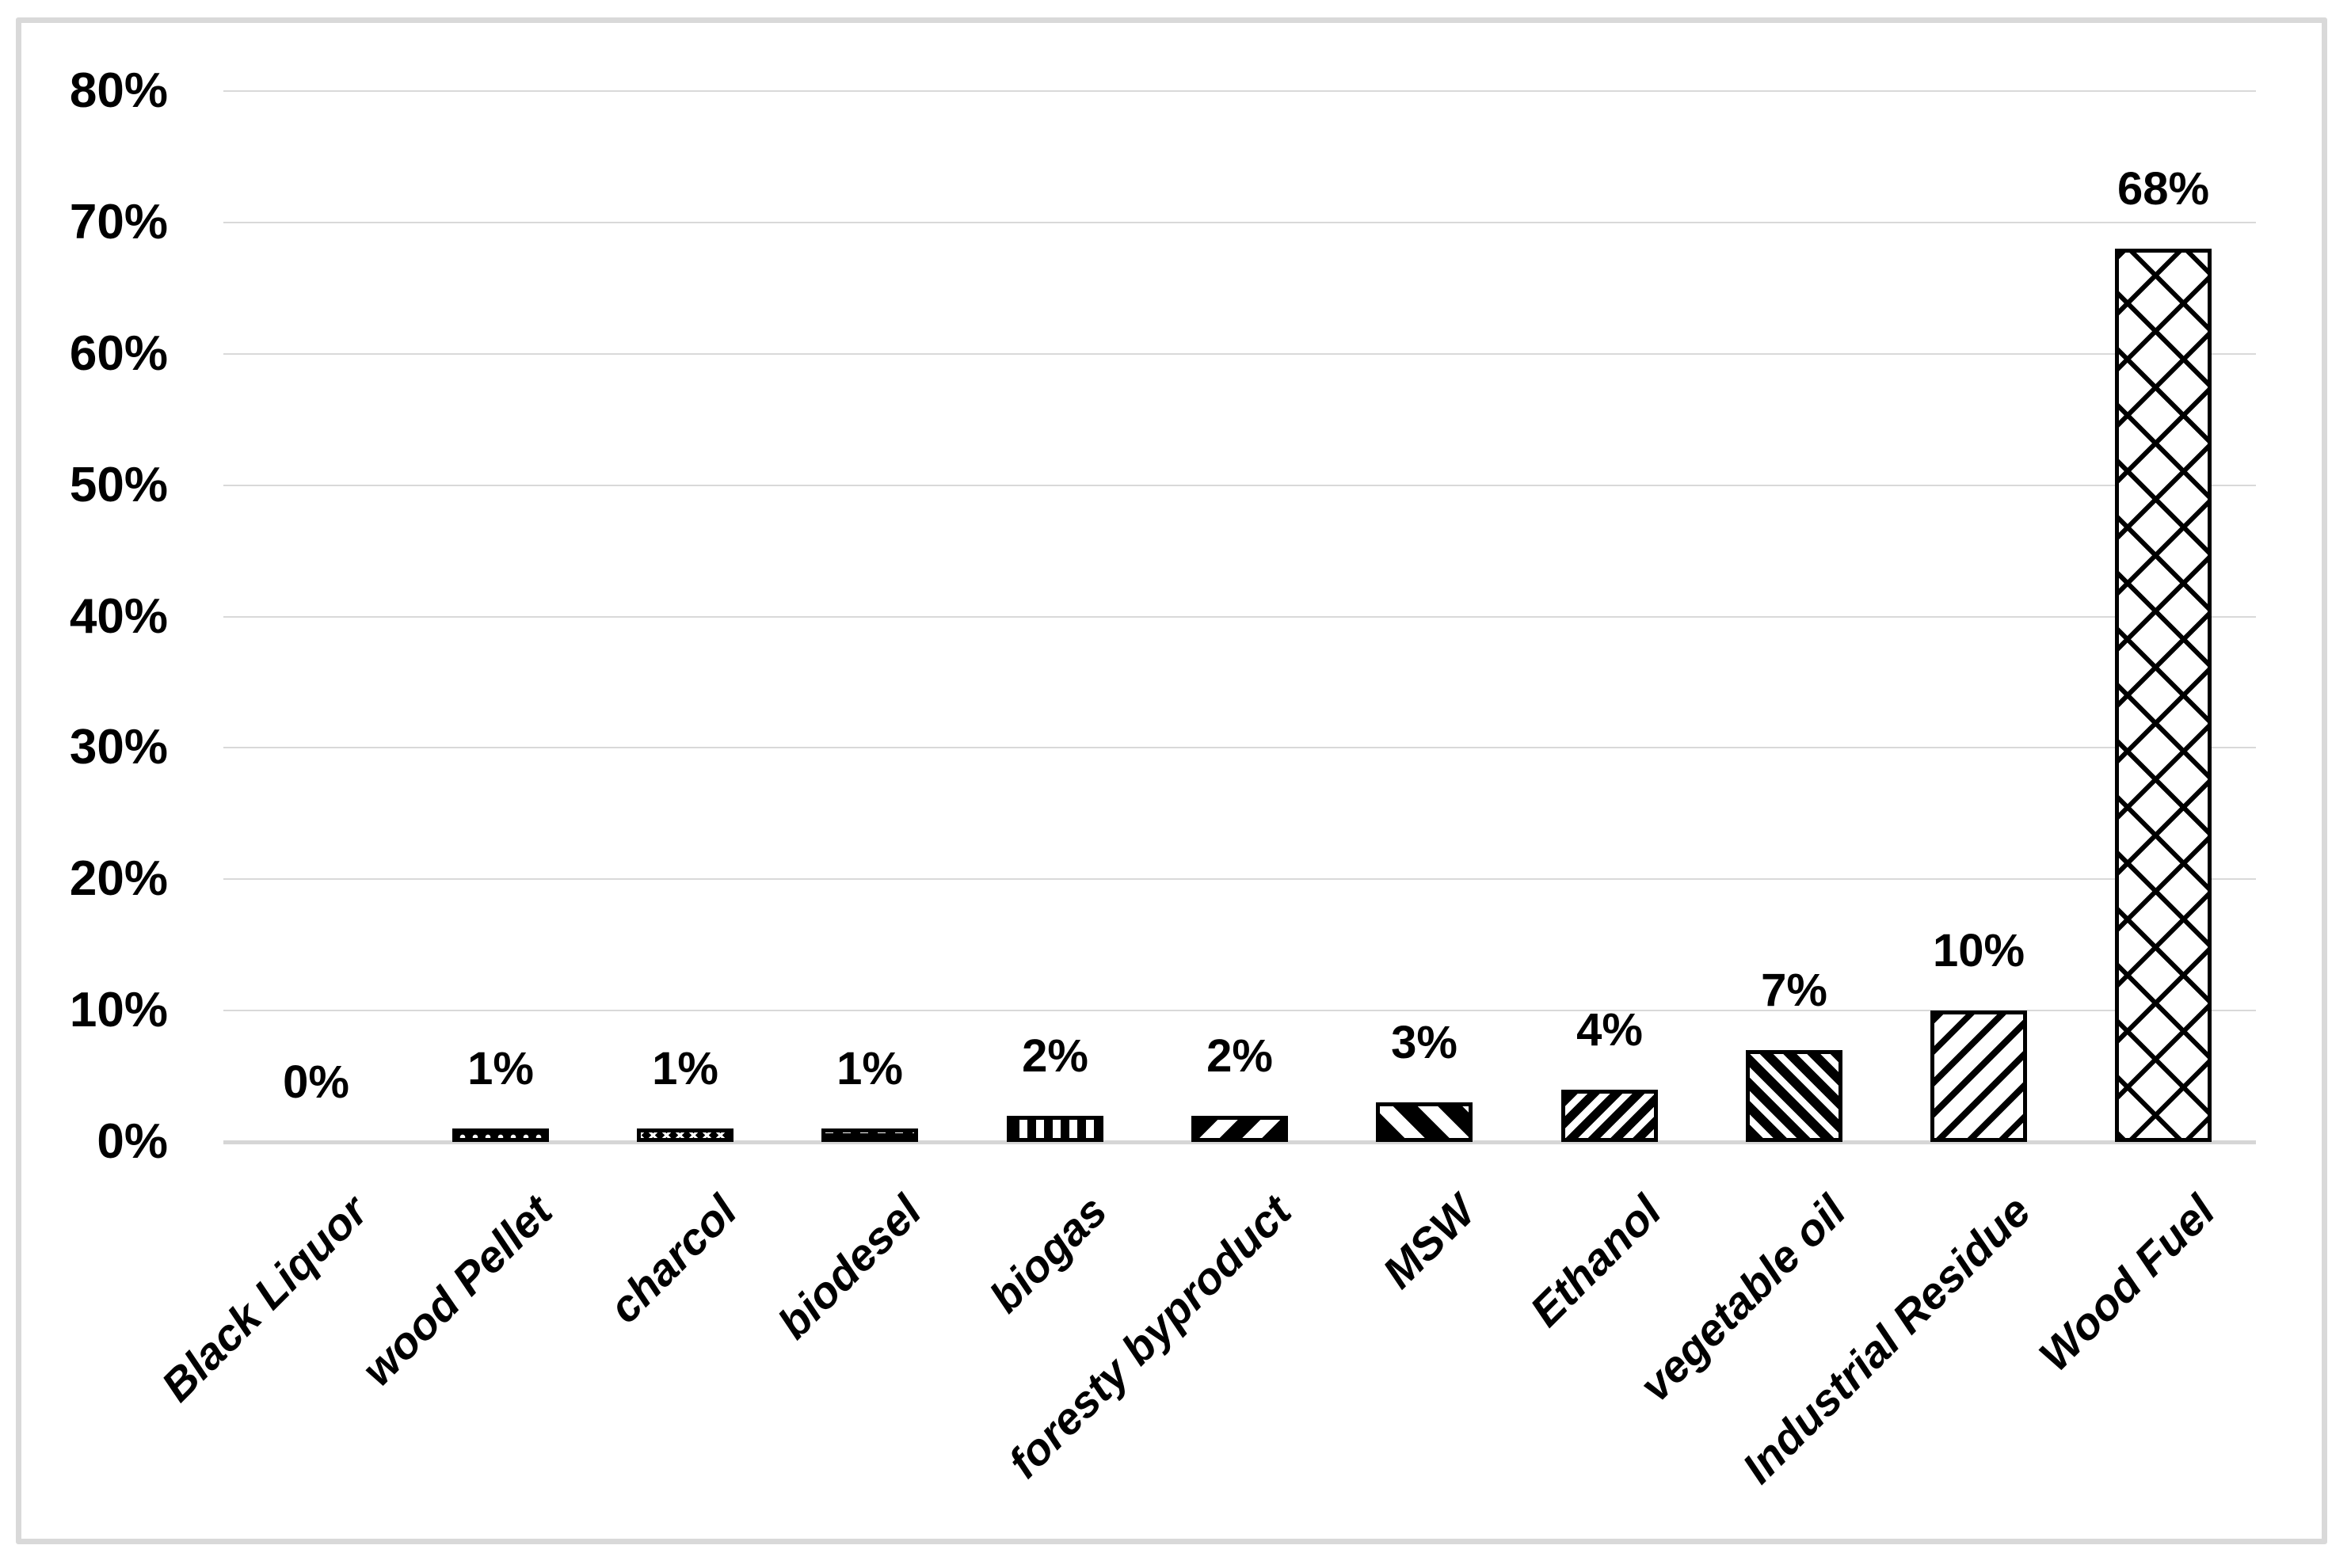 This screenshot has width=2351, height=1568. Describe the element at coordinates (1055, 1129) in the screenshot. I see `bar-biogas` at that location.